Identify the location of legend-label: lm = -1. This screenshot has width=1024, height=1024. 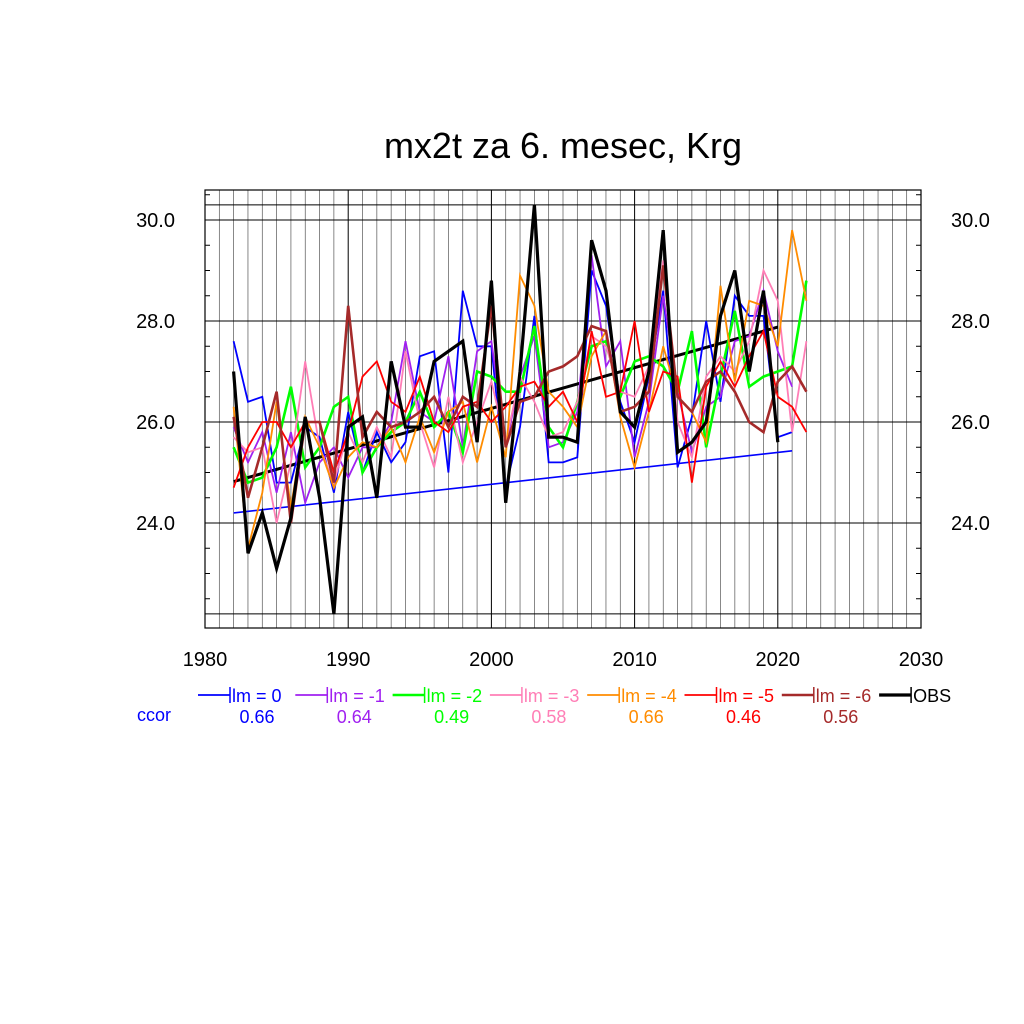
(357, 696).